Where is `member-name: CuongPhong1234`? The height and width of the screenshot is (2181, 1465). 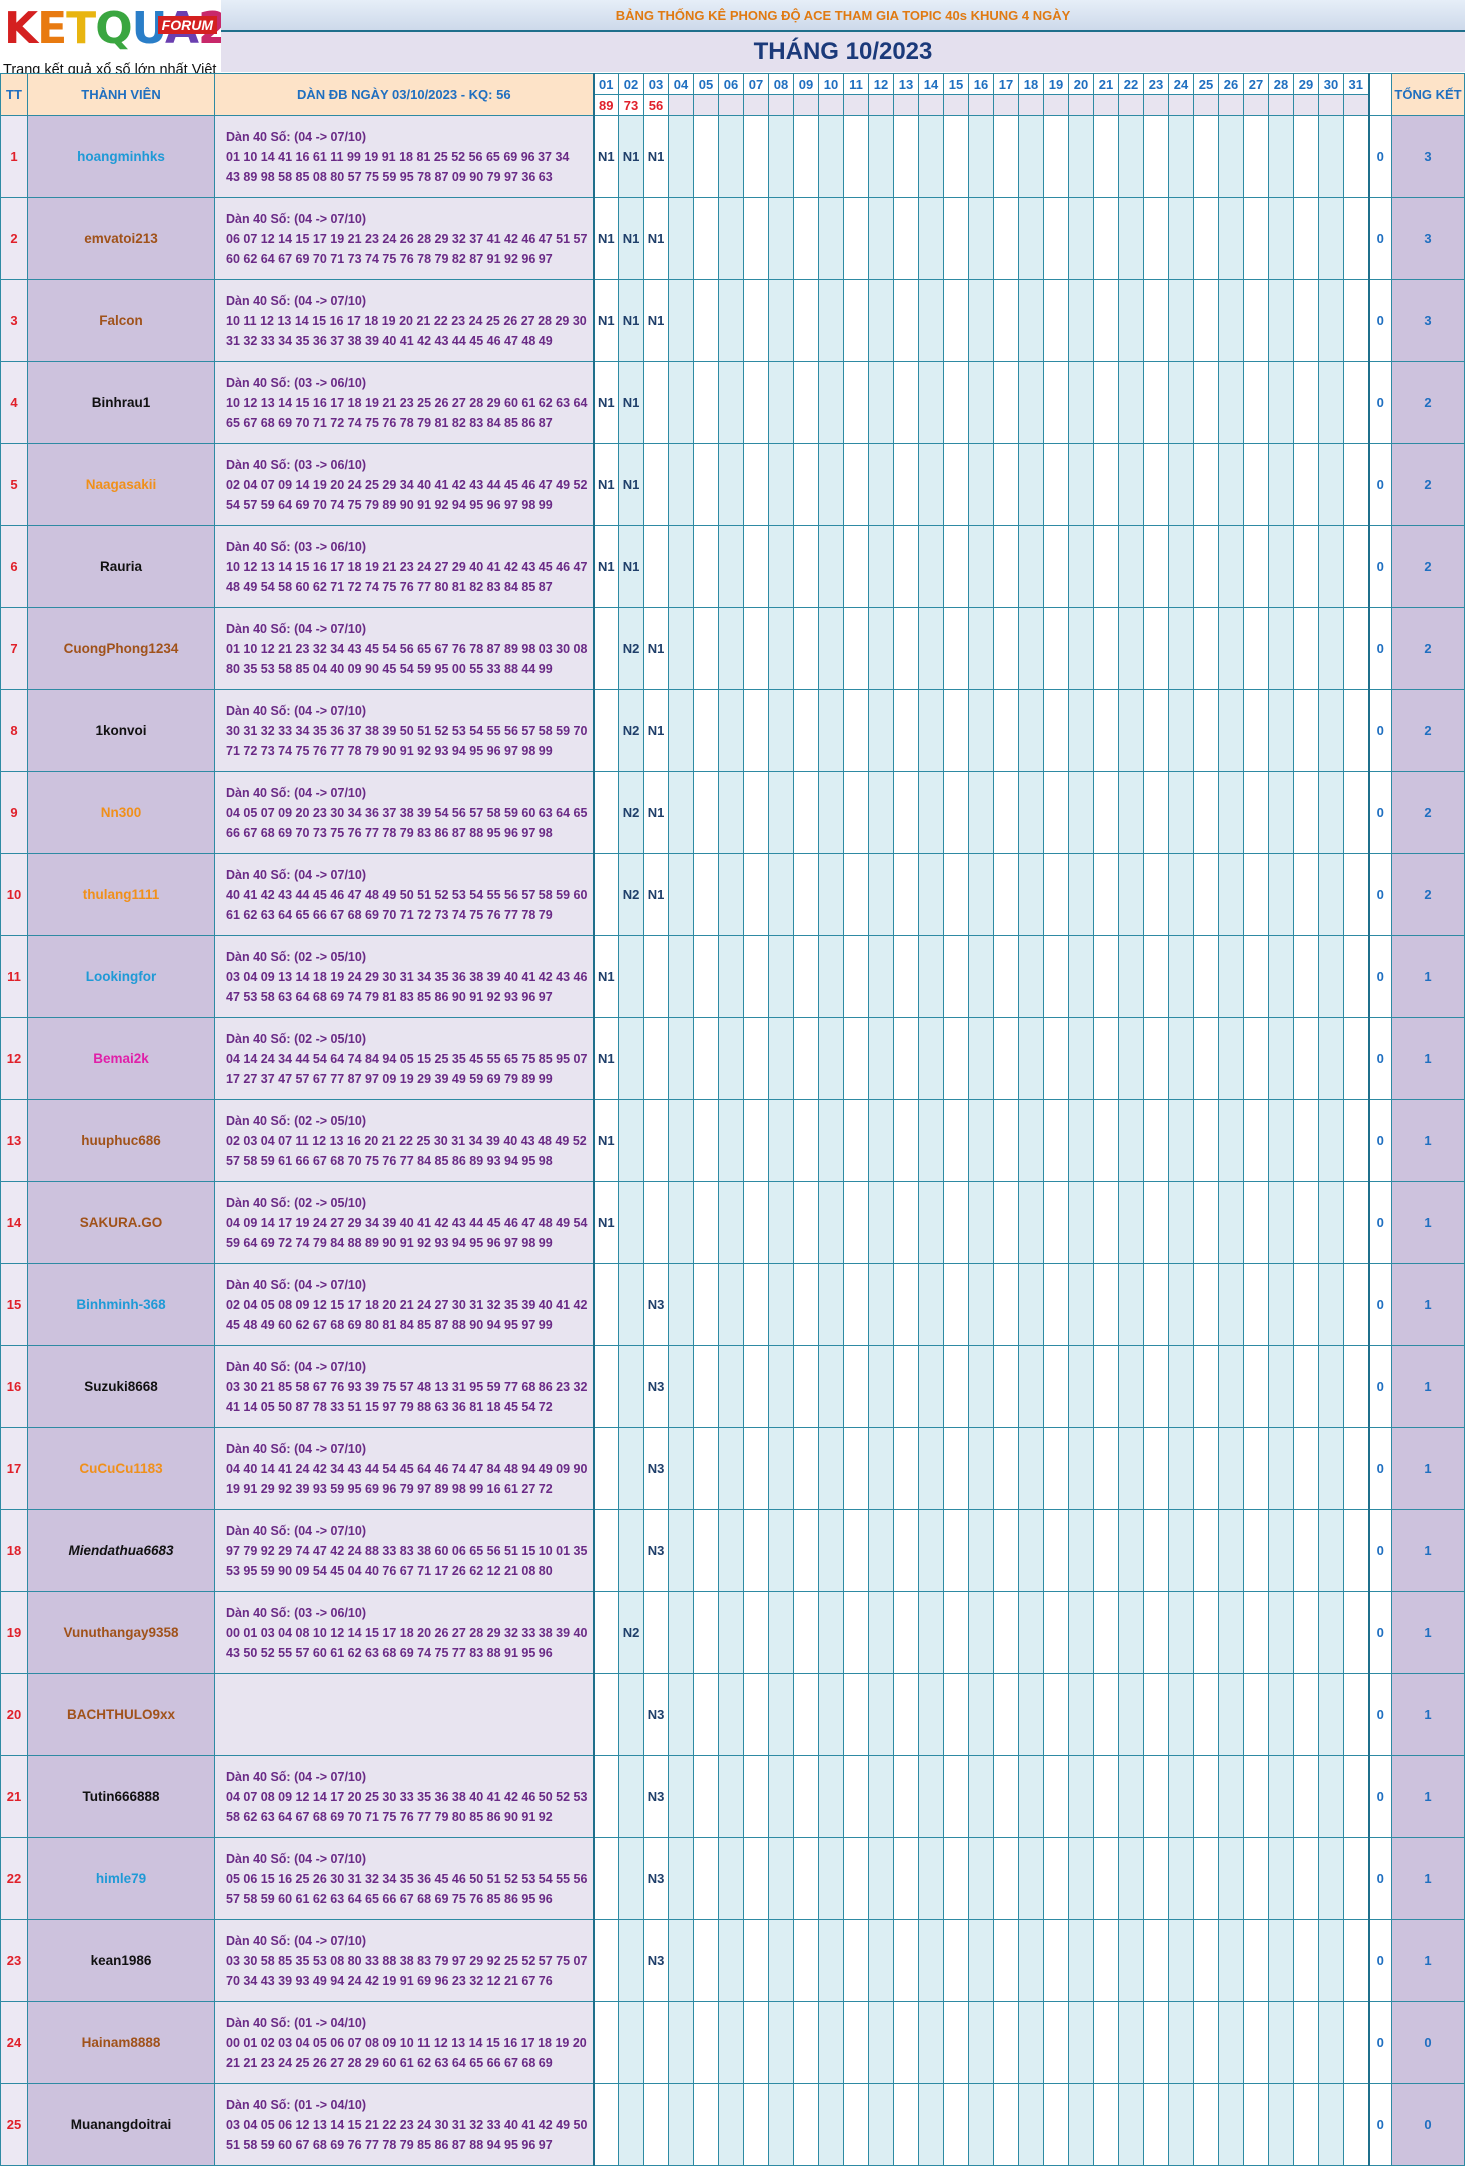 member-name: CuongPhong1234 is located at coordinates (121, 648).